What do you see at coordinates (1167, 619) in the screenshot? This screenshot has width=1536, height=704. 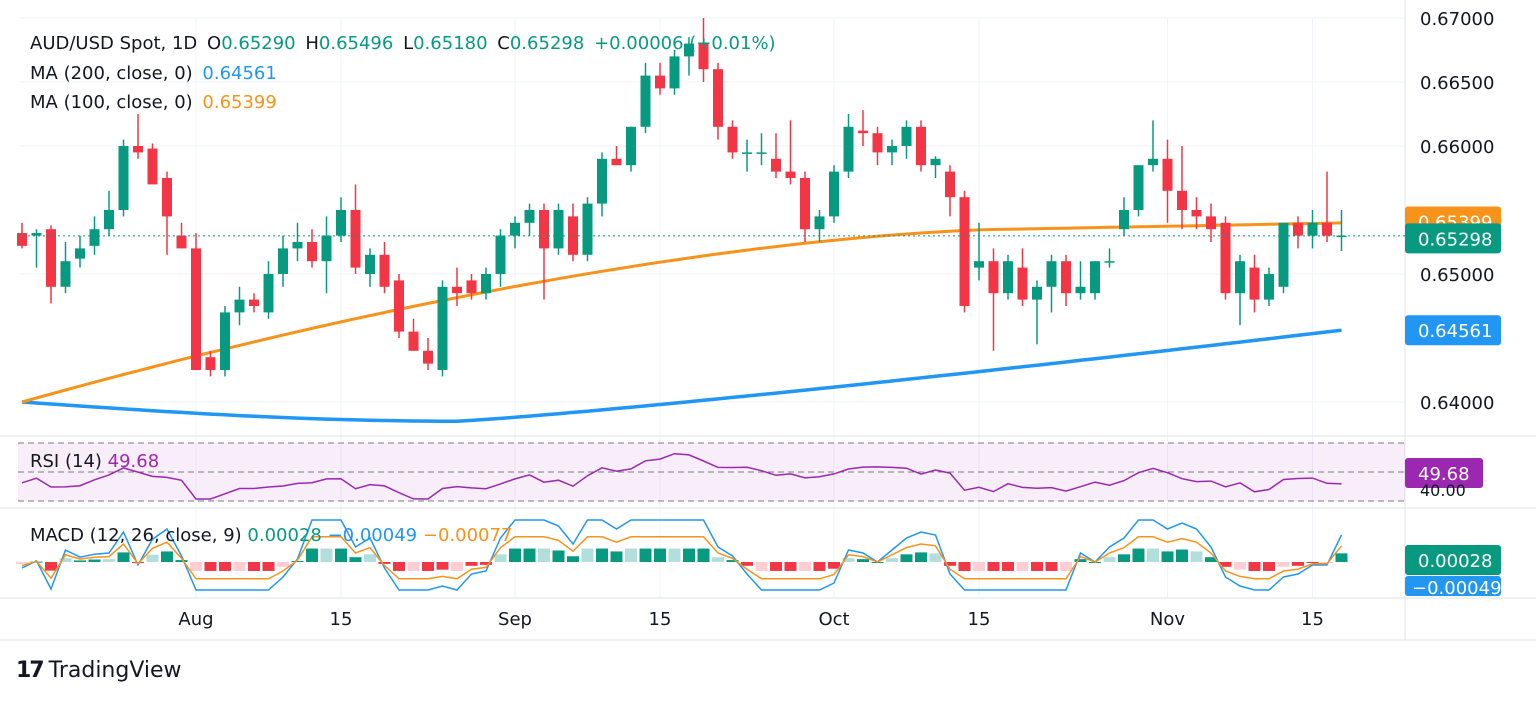 I see `time-tick-label: Nov` at bounding box center [1167, 619].